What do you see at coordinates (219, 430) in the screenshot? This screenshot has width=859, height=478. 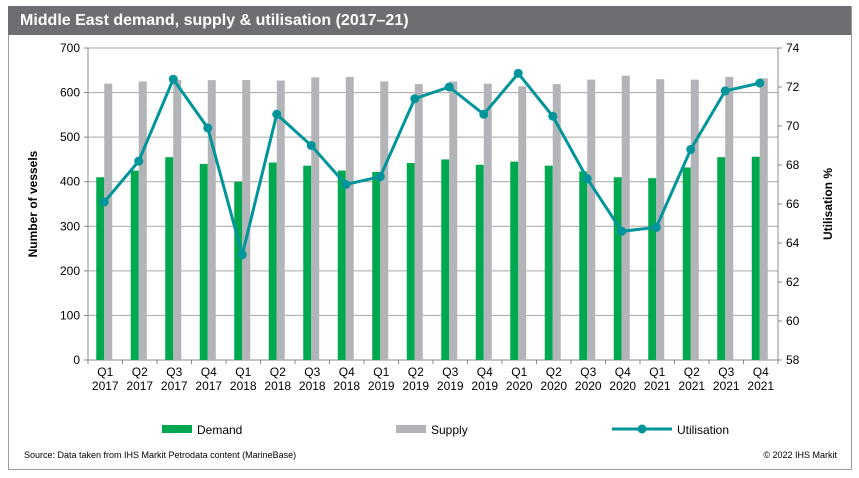 I see `legend-label-demand: Demand` at bounding box center [219, 430].